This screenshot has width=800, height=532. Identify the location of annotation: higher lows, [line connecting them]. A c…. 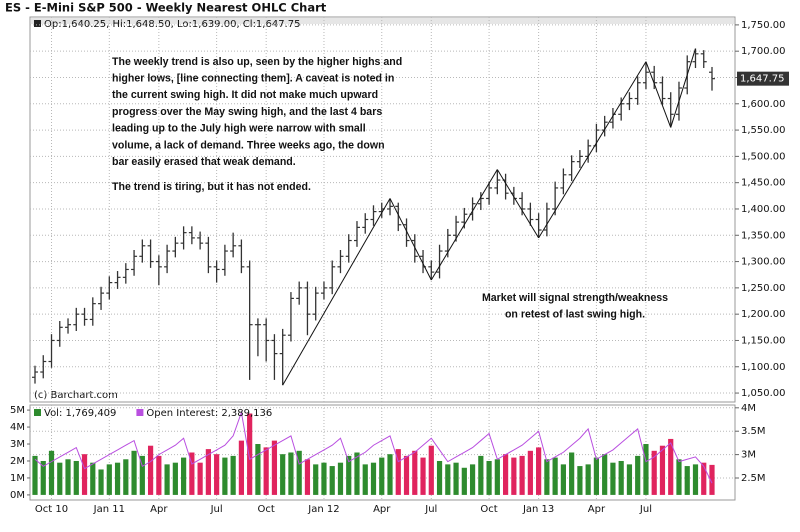
(253, 78).